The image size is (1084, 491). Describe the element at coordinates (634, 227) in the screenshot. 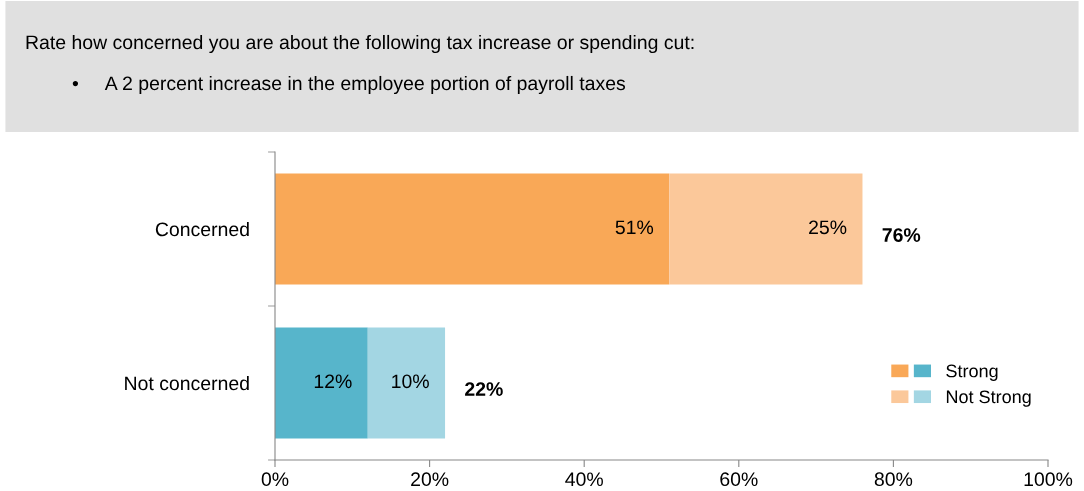

I see `data-label: 51%` at that location.